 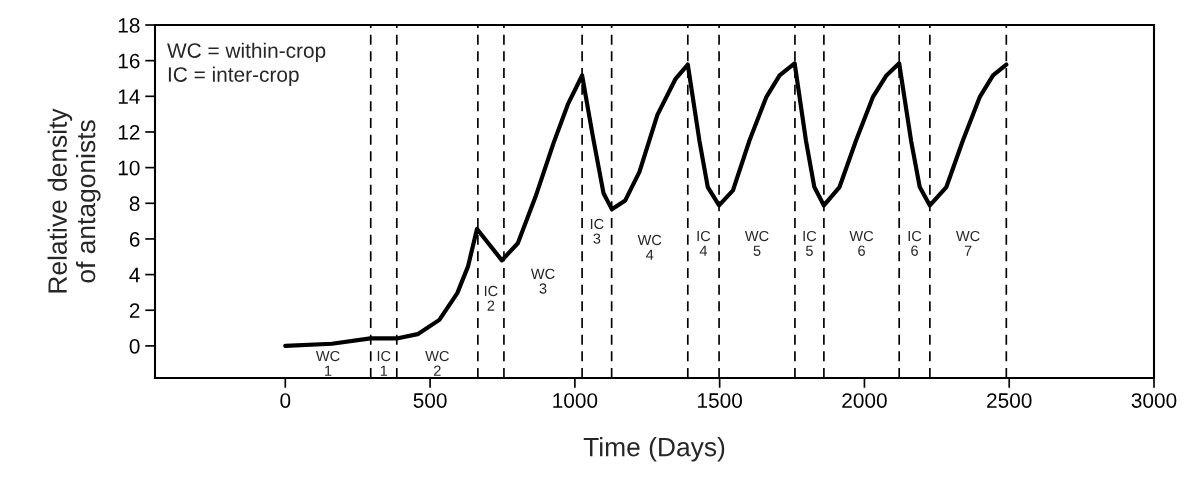 I want to click on annotation: WC 3, so click(x=542, y=281).